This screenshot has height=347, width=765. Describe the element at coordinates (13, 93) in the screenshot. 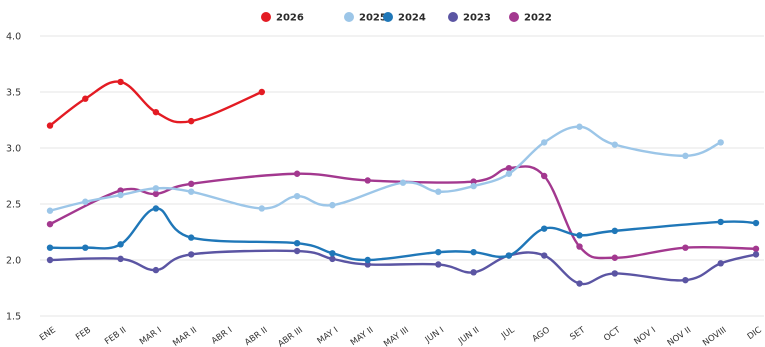

I see `y-tick-label: 3.5` at that location.